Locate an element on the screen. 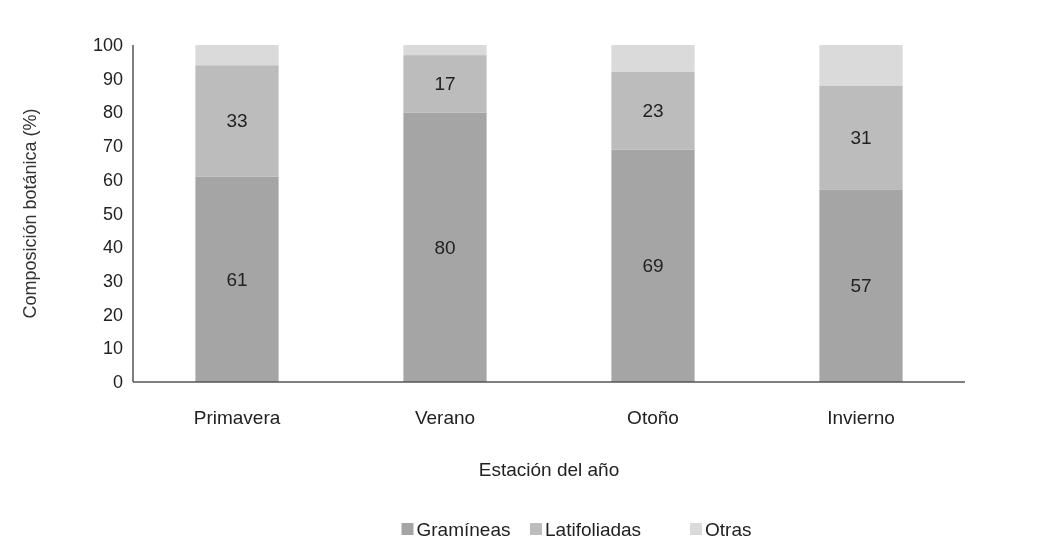 The height and width of the screenshot is (538, 1048). legend-label: Gramíneas is located at coordinates (463, 528).